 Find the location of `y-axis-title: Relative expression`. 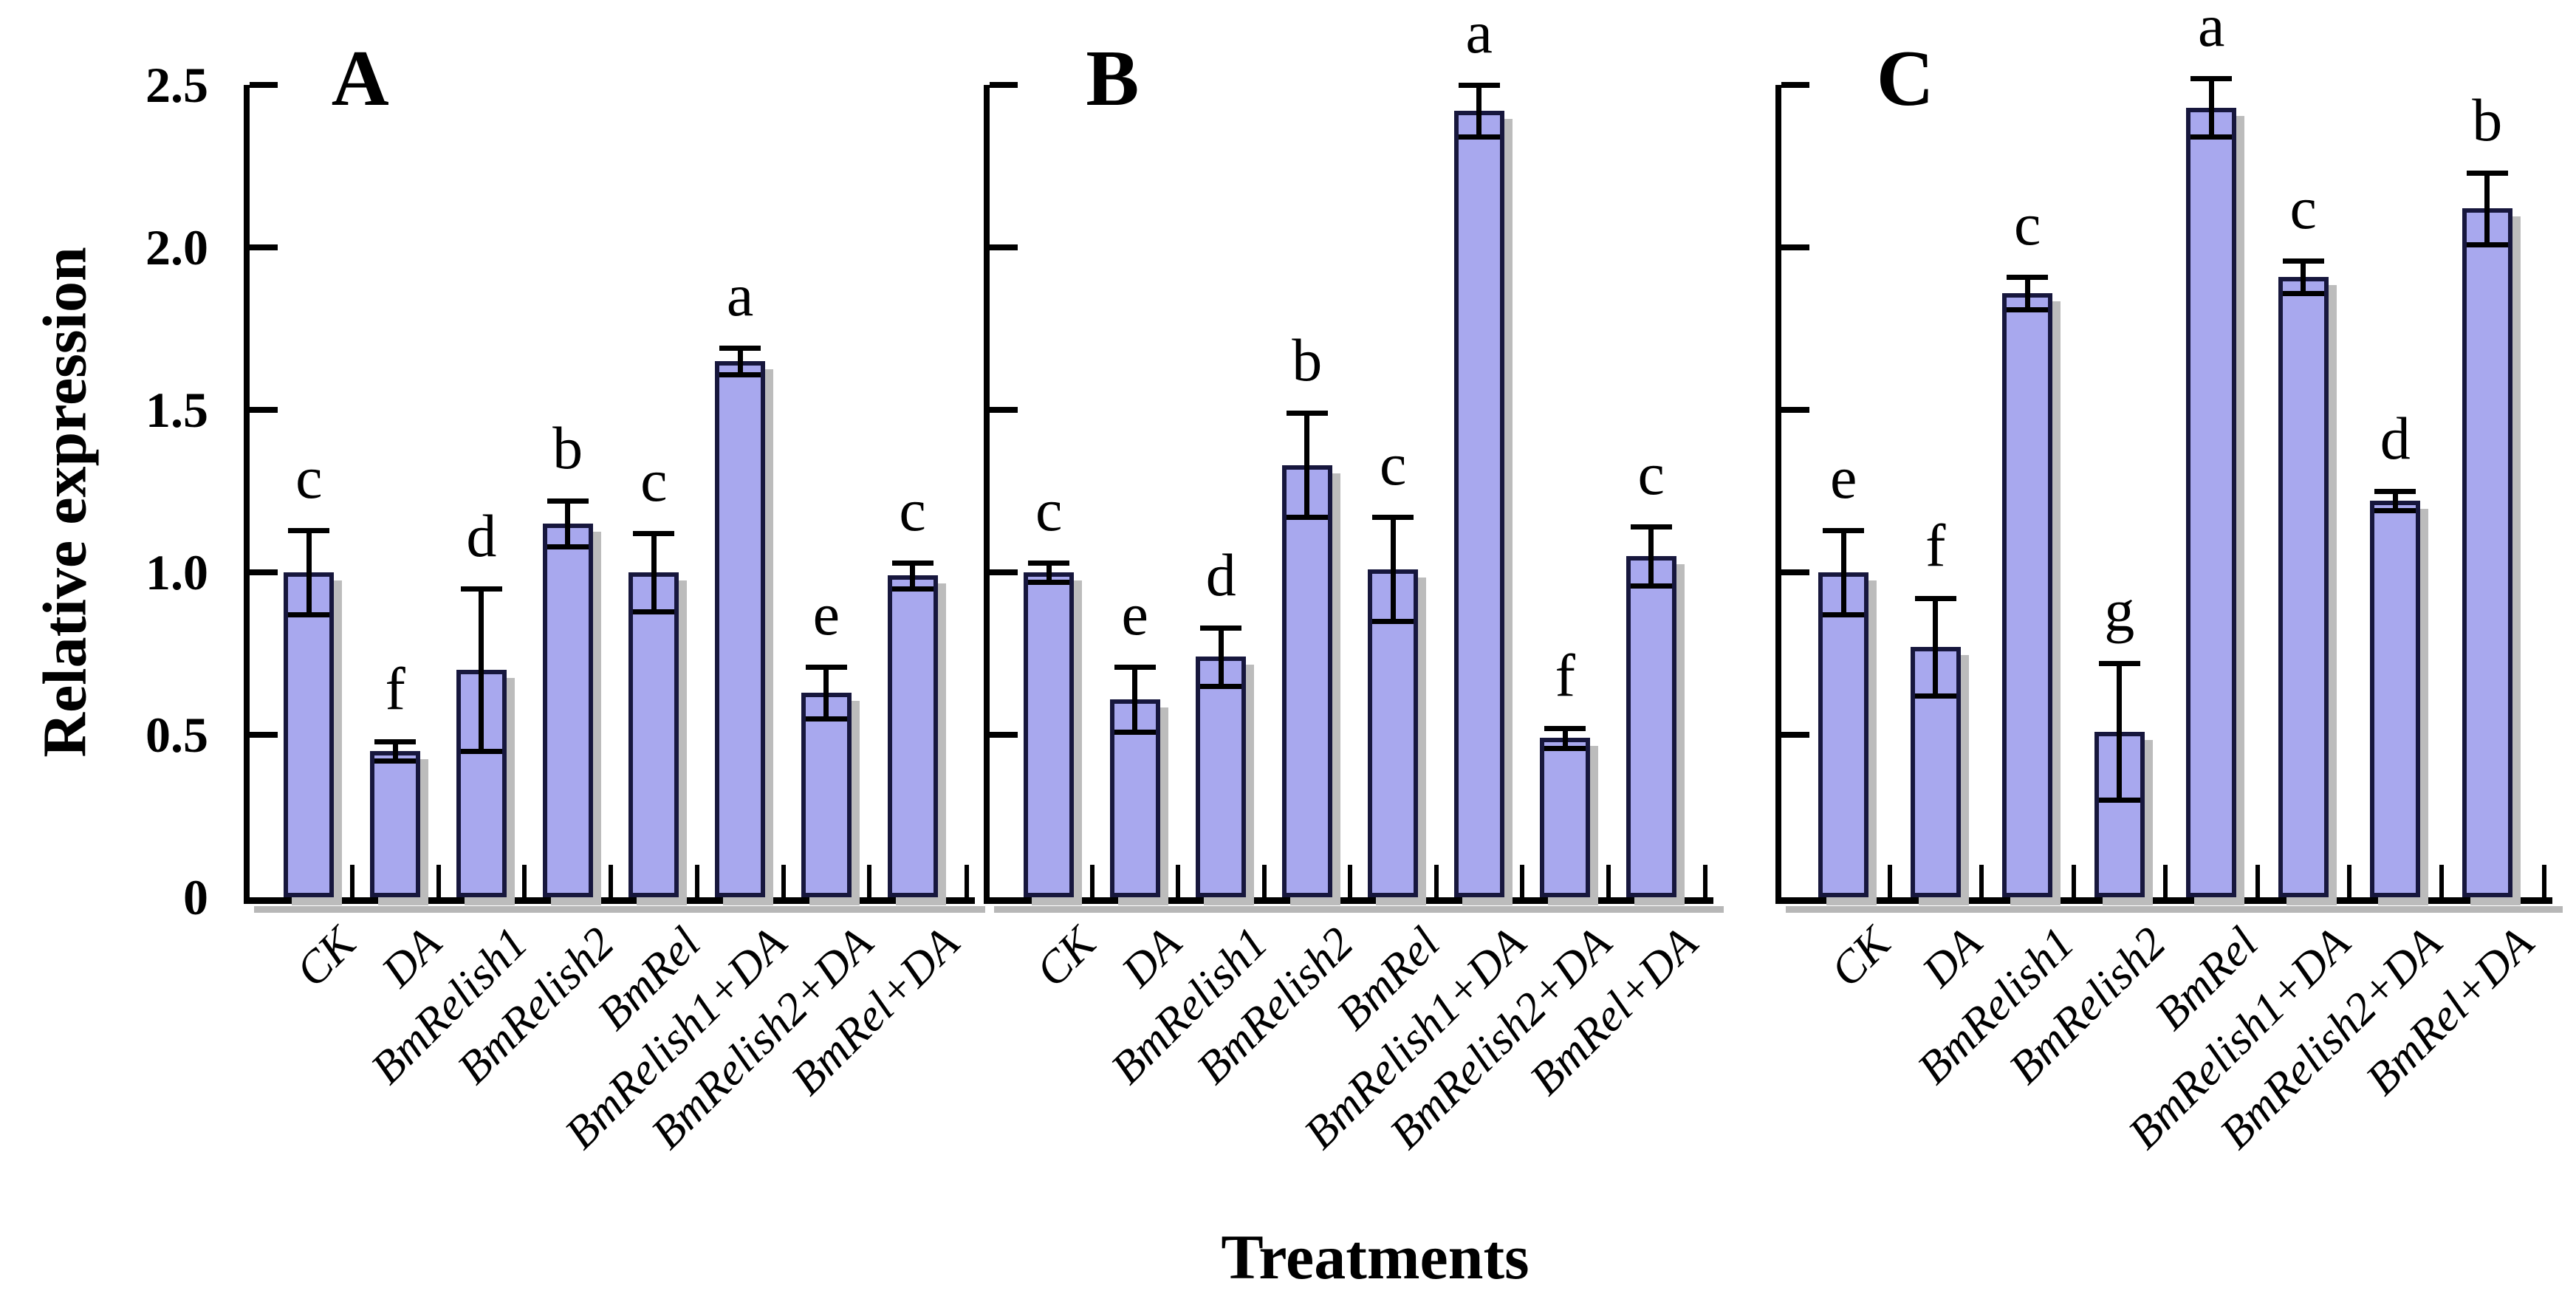

y-axis-title: Relative expression is located at coordinates (65, 502).